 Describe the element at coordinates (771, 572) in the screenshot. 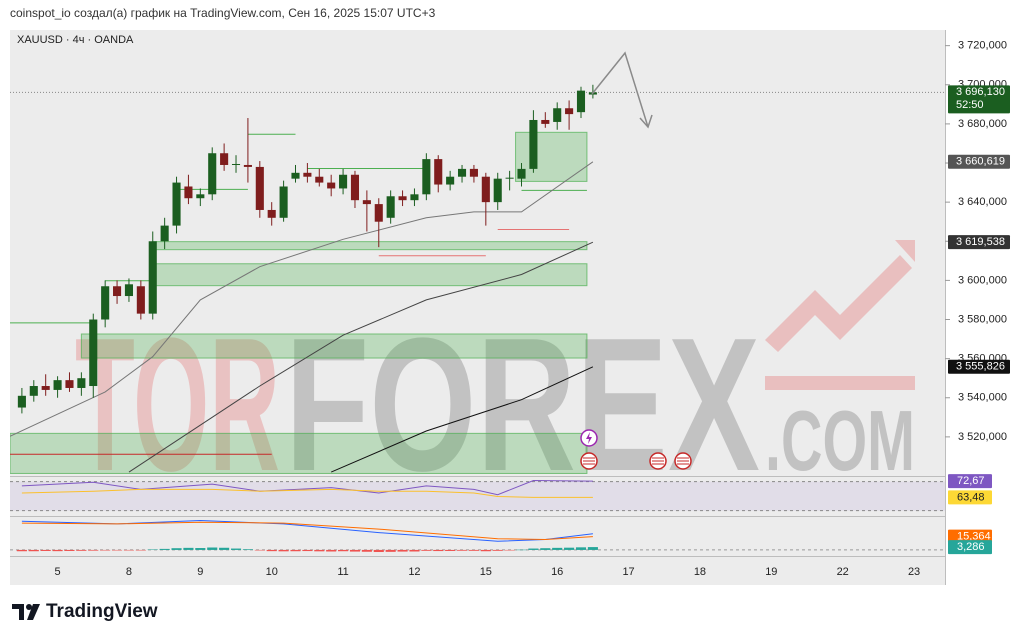

I see `x-tick-label: 19` at that location.